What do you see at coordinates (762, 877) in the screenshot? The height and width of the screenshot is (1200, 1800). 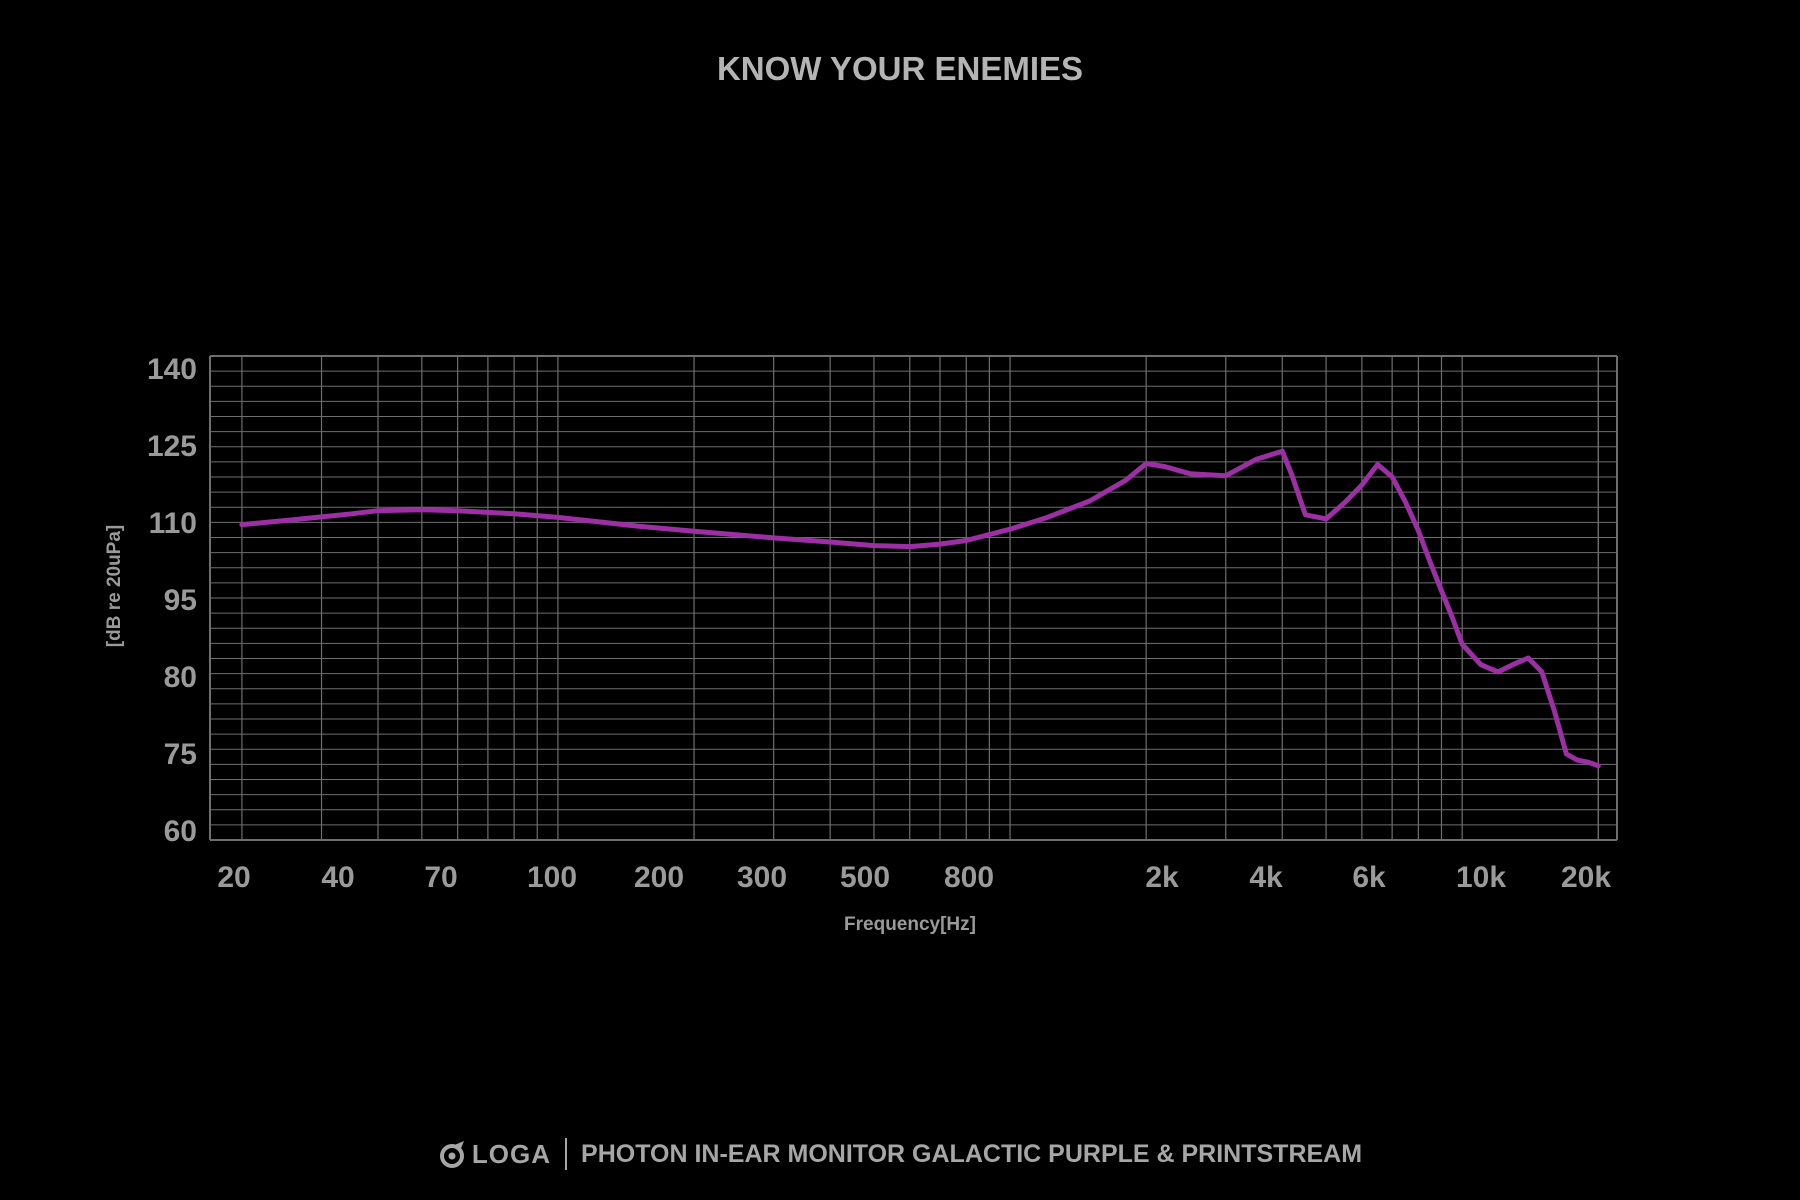 I see `x-tick-label: 300` at bounding box center [762, 877].